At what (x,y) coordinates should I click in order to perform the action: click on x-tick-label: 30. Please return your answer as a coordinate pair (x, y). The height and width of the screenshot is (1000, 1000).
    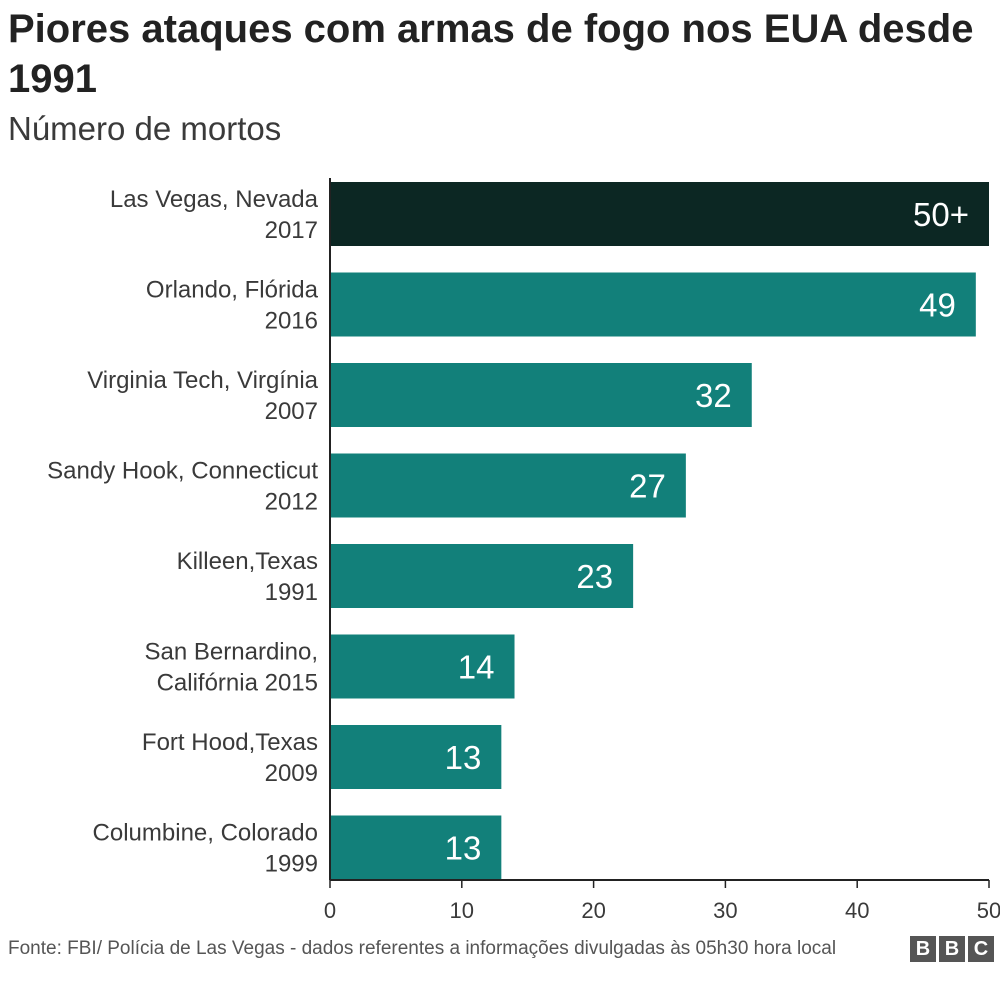
    Looking at the image, I should click on (725, 910).